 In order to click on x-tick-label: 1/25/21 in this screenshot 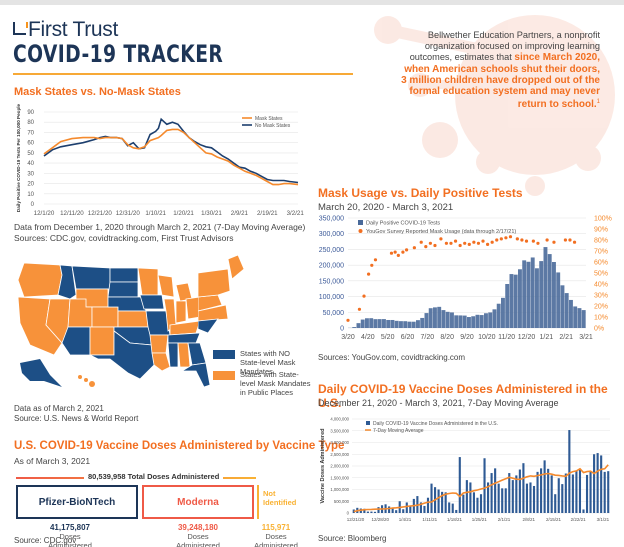, I will do `click(480, 519)`.